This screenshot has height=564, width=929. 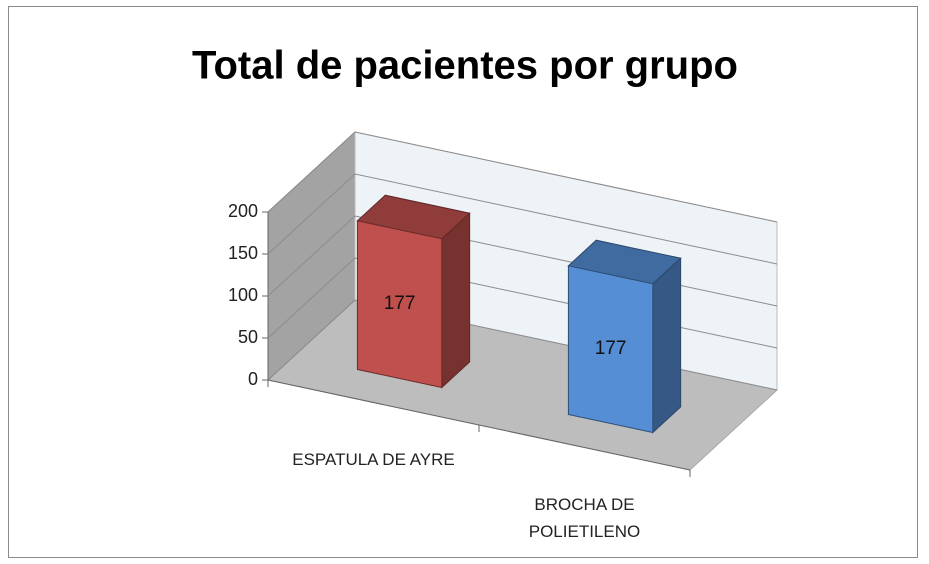 What do you see at coordinates (253, 379) in the screenshot?
I see `y-tick-label: 0` at bounding box center [253, 379].